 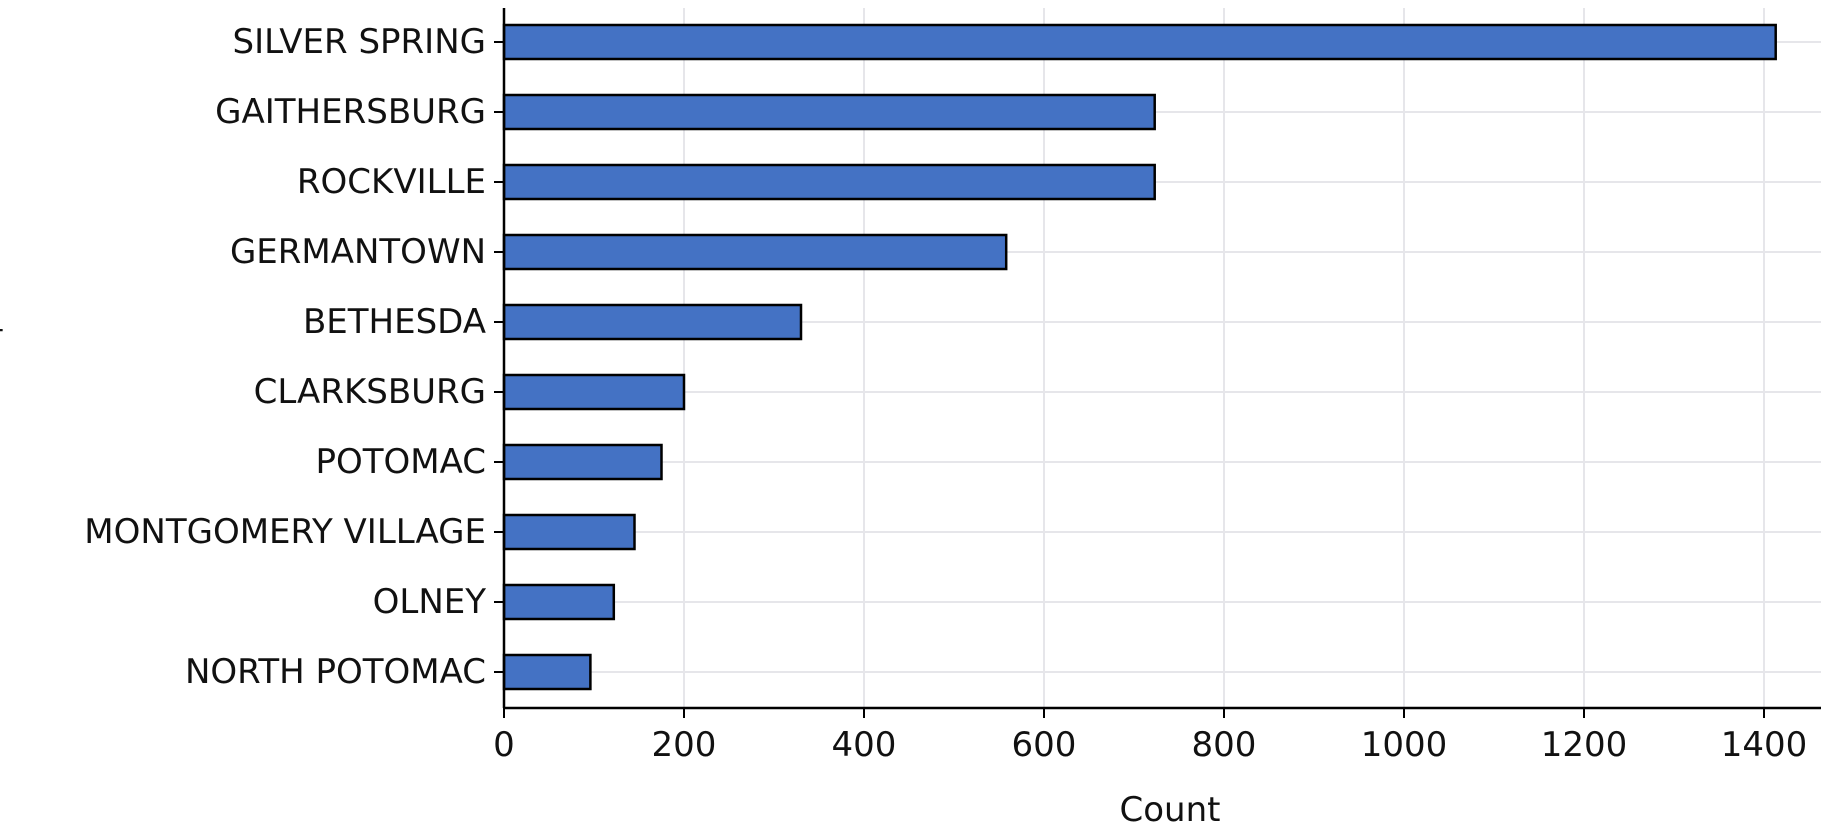 I want to click on x-tick-label-800: 800, so click(x=1224, y=745).